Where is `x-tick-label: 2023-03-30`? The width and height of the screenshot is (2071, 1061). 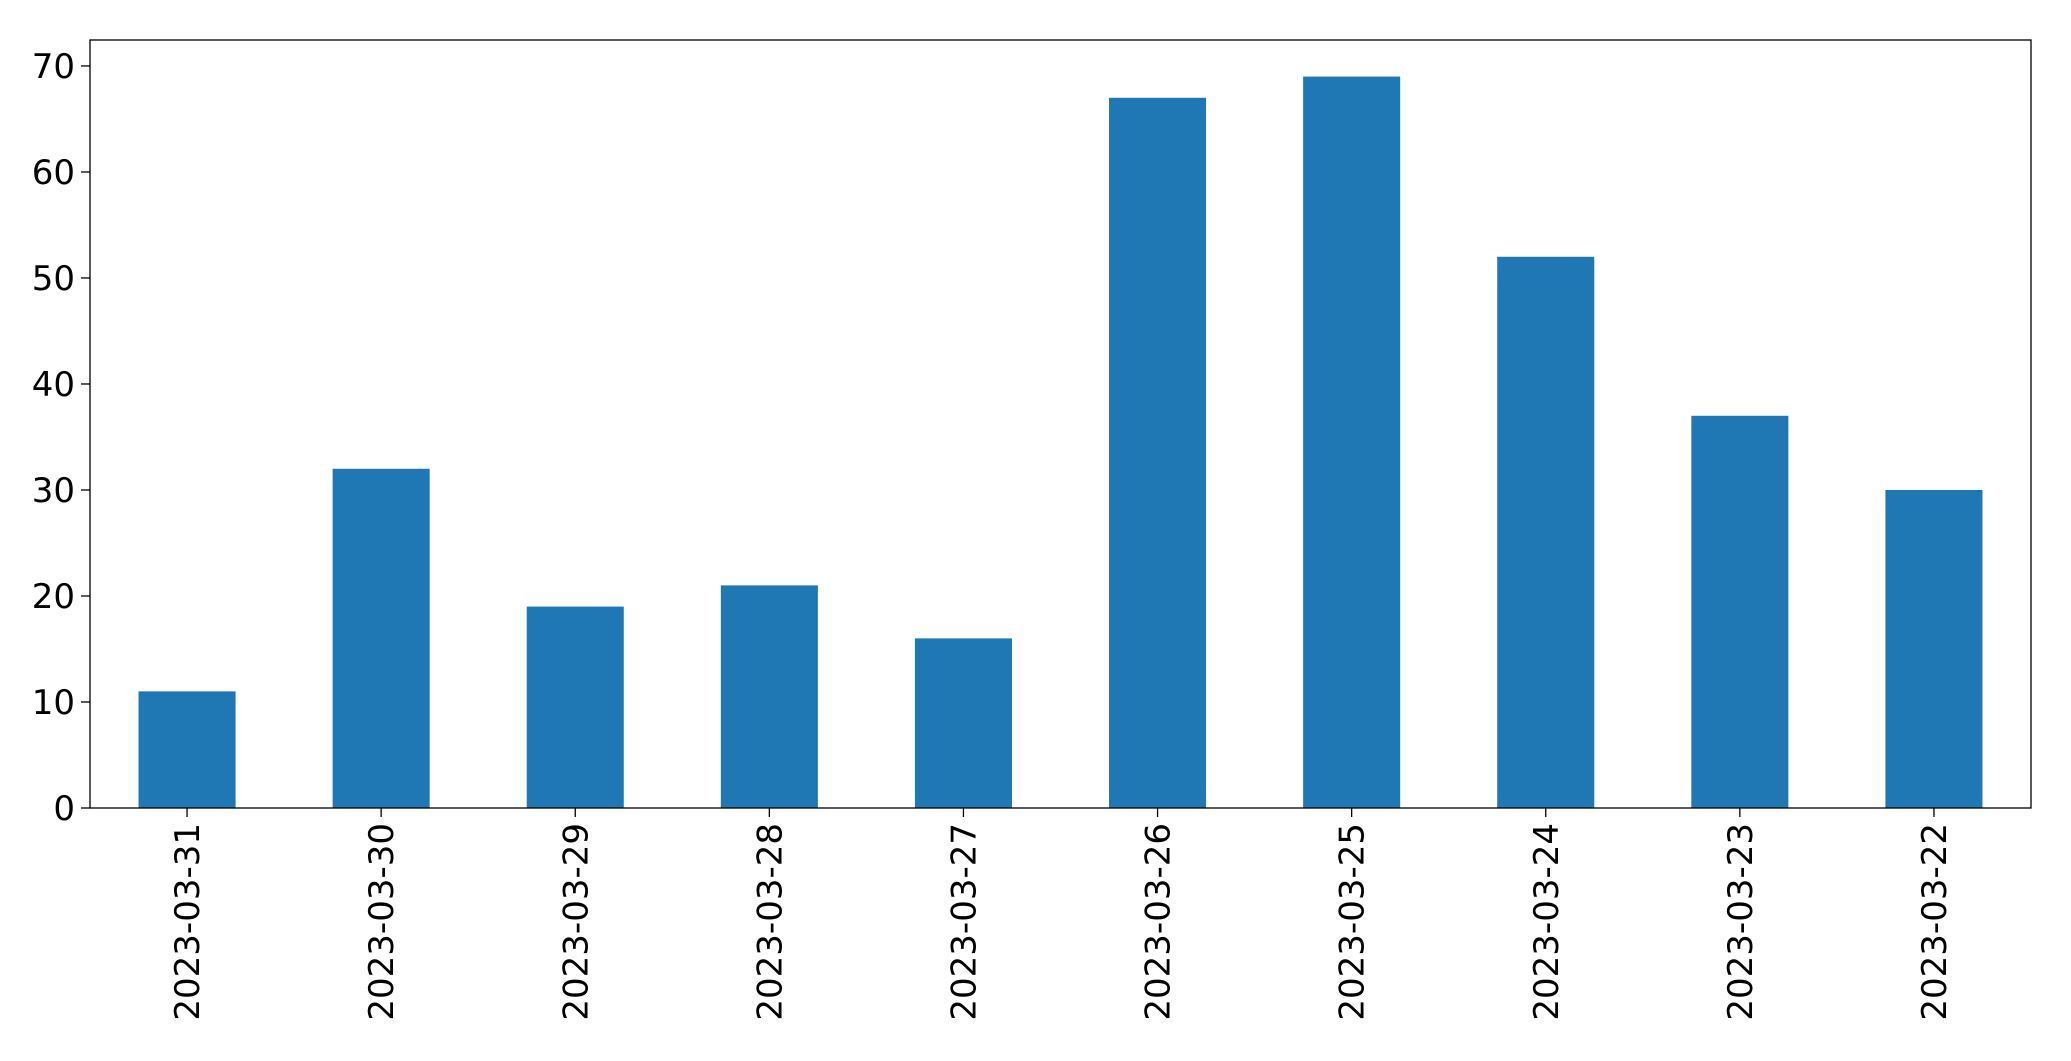
x-tick-label: 2023-03-30 is located at coordinates (382, 922).